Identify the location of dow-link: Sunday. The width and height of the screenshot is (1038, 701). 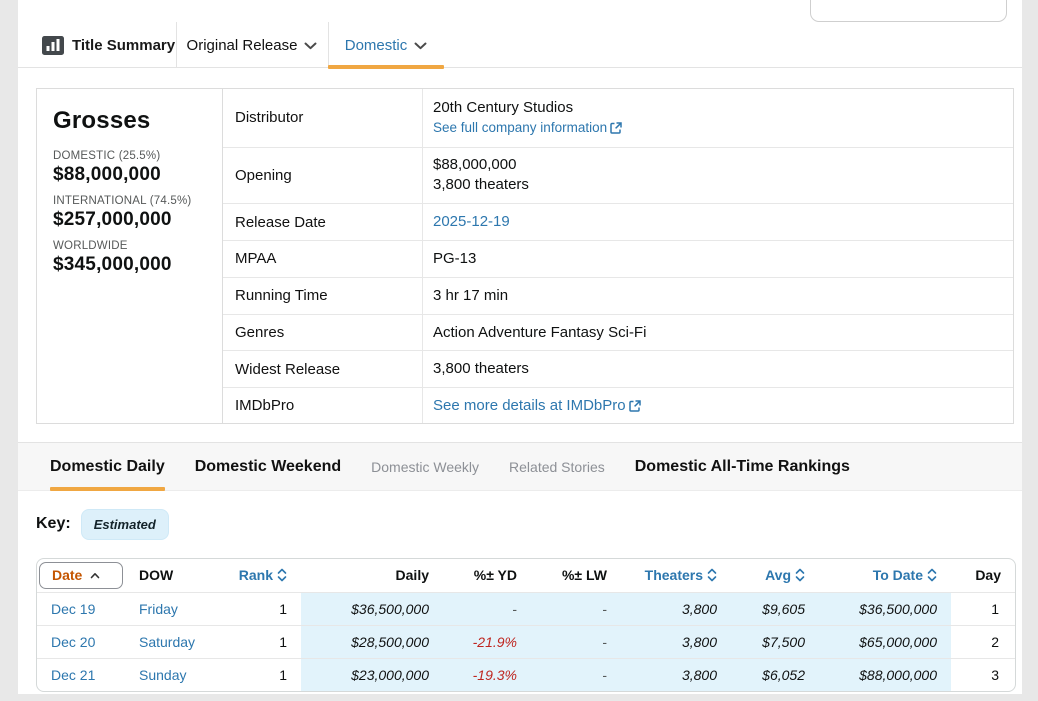
(163, 674).